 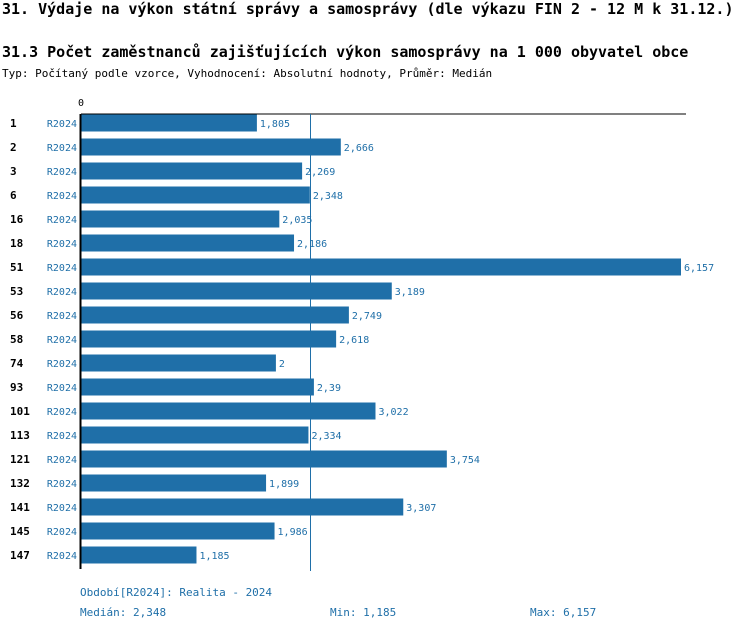 What do you see at coordinates (297, 220) in the screenshot?
I see `value-label: 2,035` at bounding box center [297, 220].